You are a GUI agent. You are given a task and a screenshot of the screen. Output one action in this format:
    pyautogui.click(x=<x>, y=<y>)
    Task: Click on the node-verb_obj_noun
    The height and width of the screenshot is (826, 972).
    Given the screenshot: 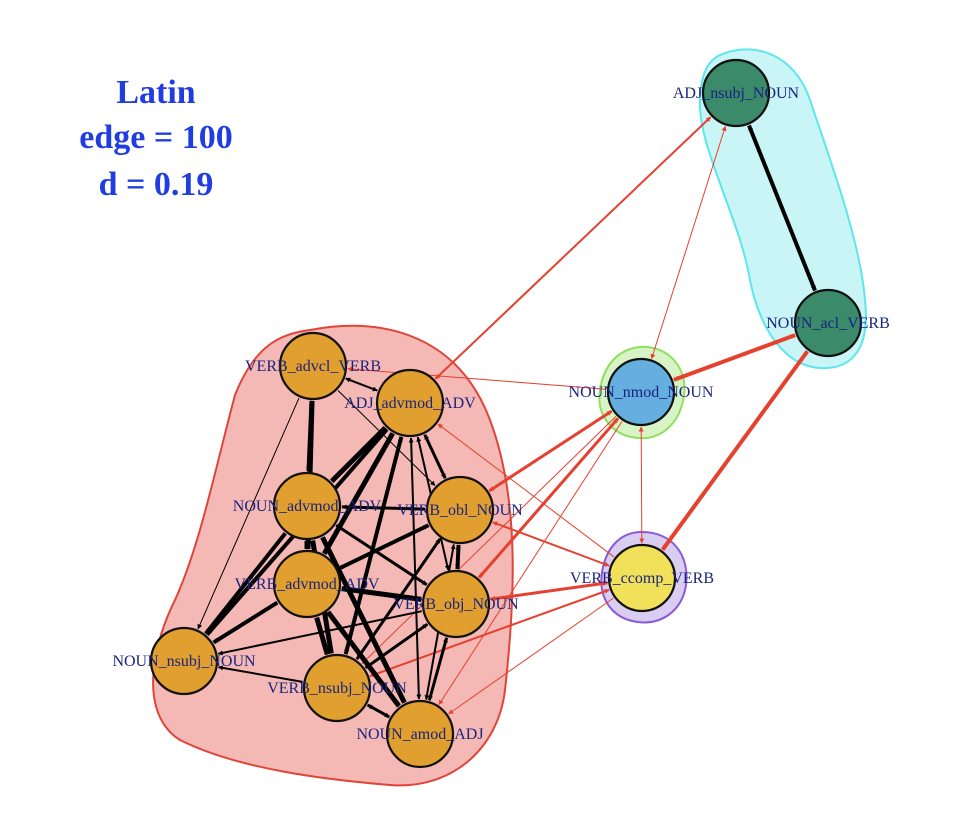 What is the action you would take?
    pyautogui.click(x=456, y=604)
    